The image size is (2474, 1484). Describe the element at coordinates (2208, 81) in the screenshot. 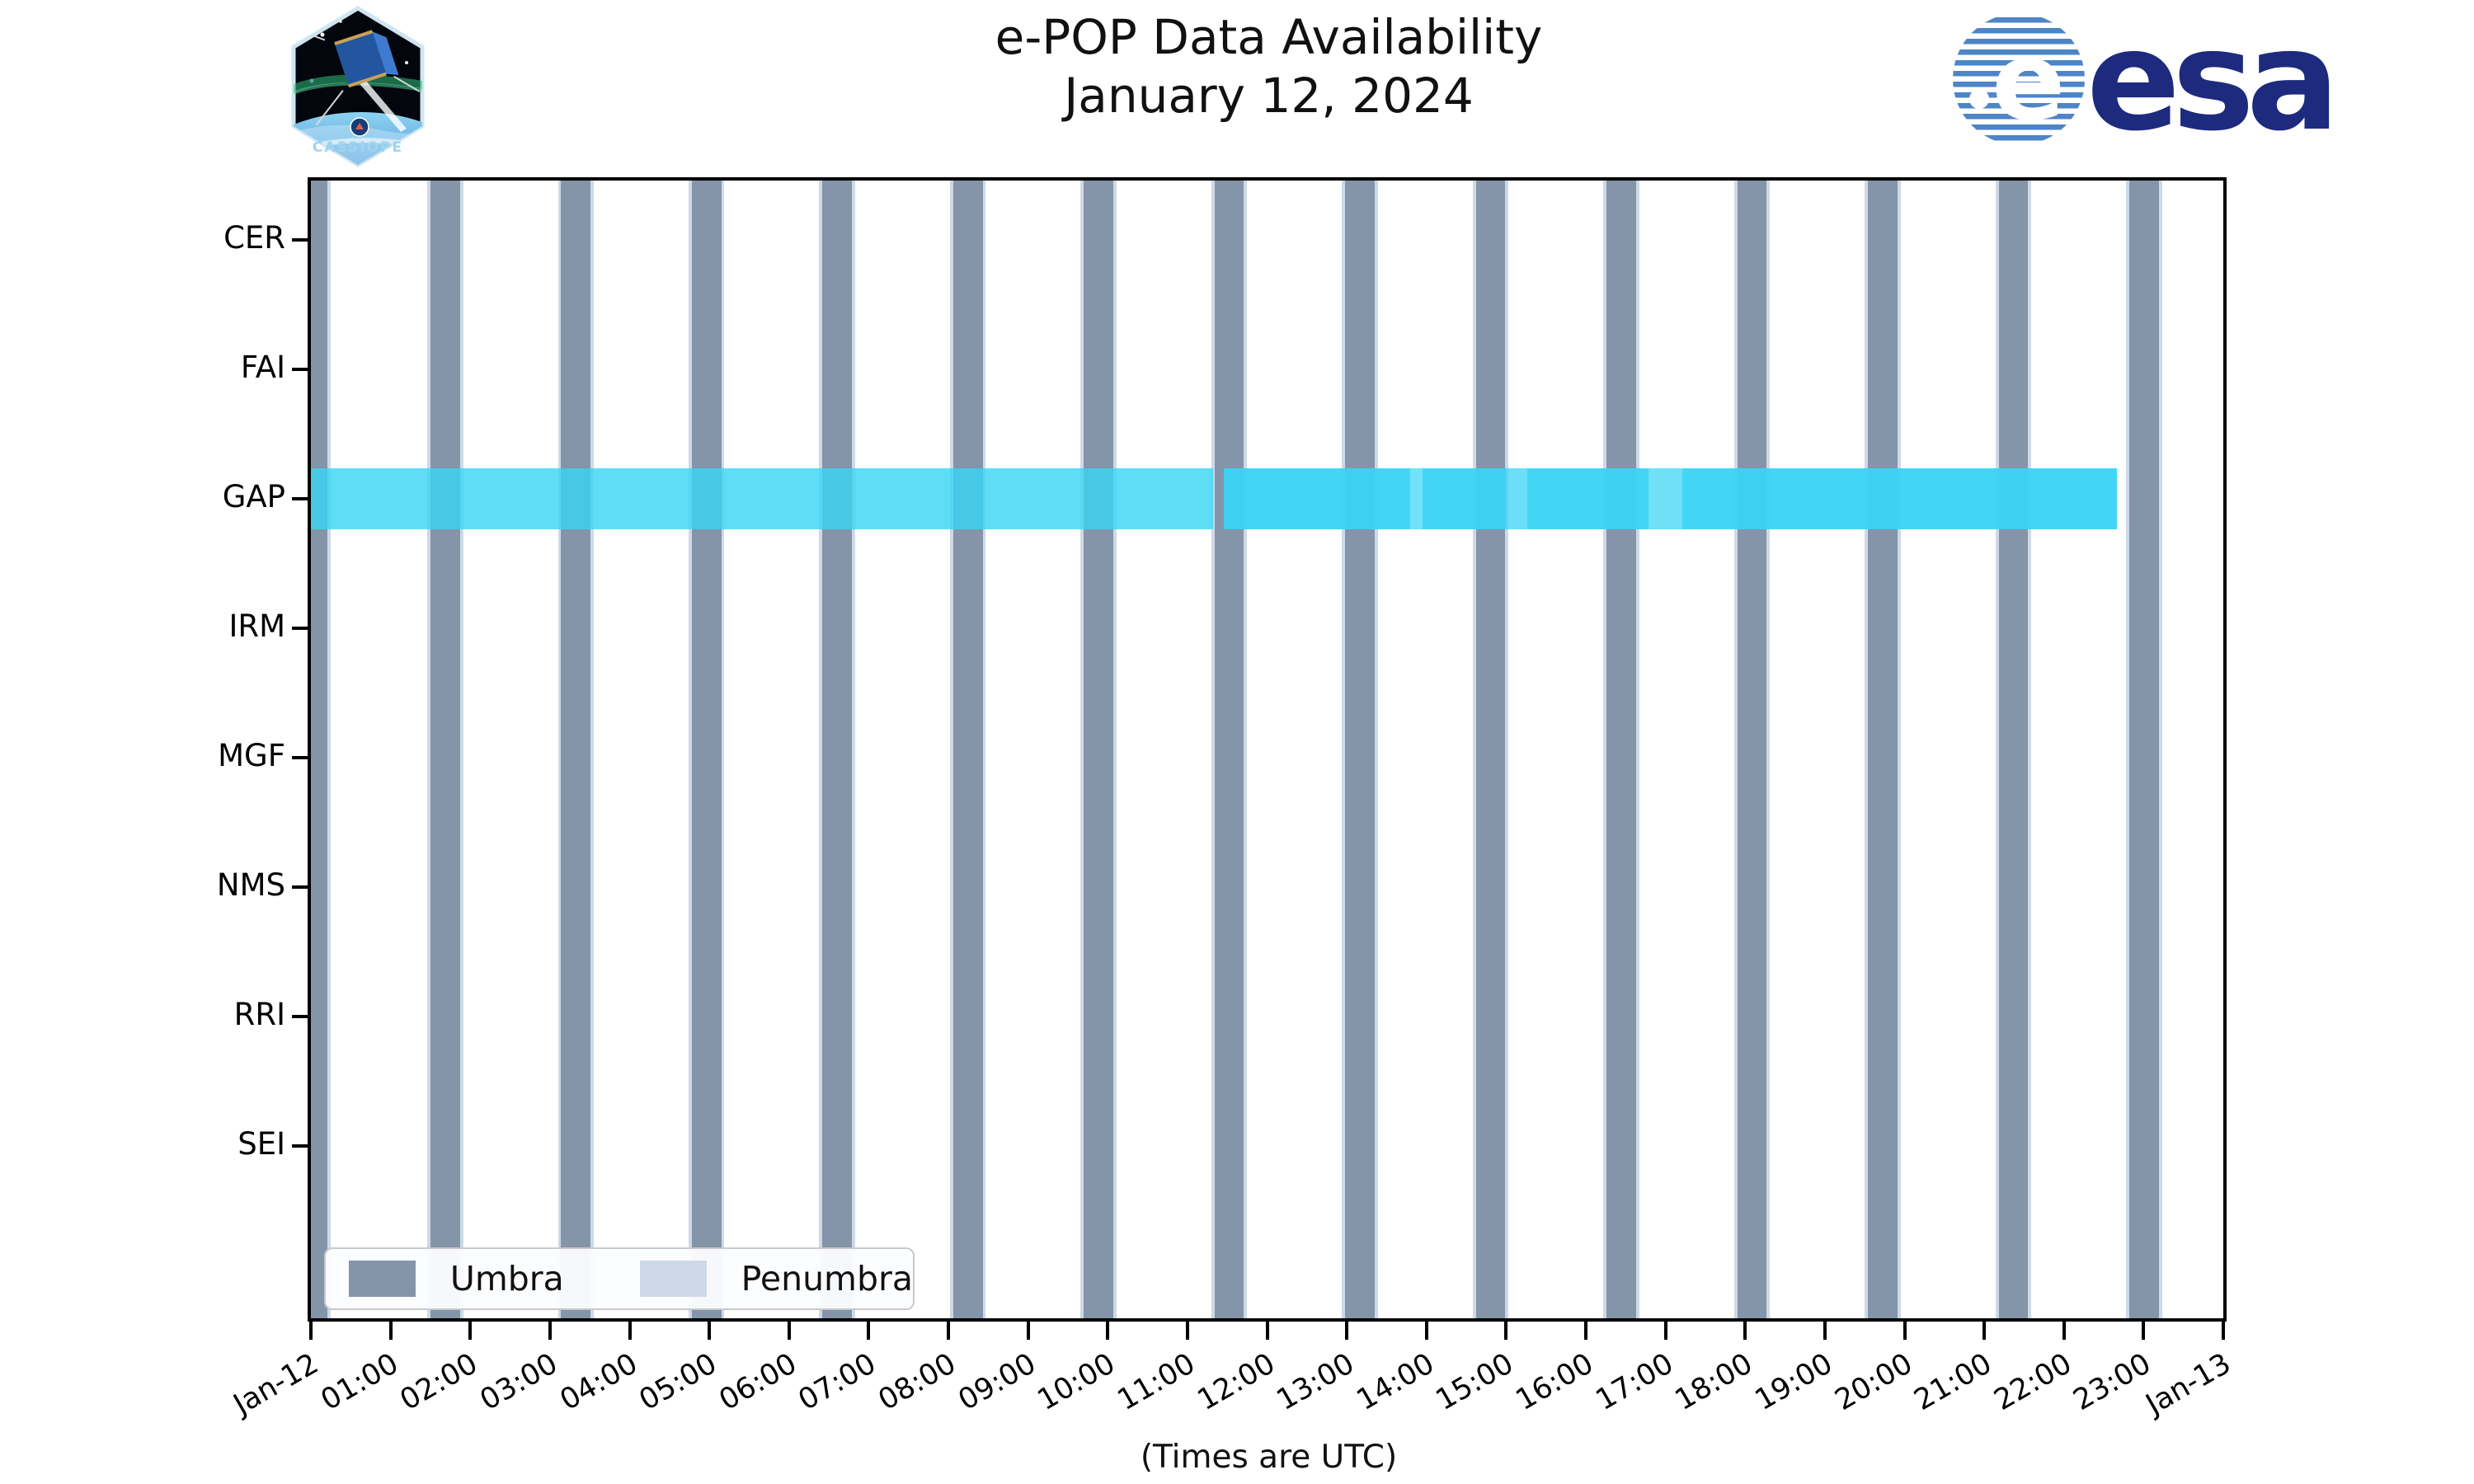

I see `esa-wordmark: esa` at that location.